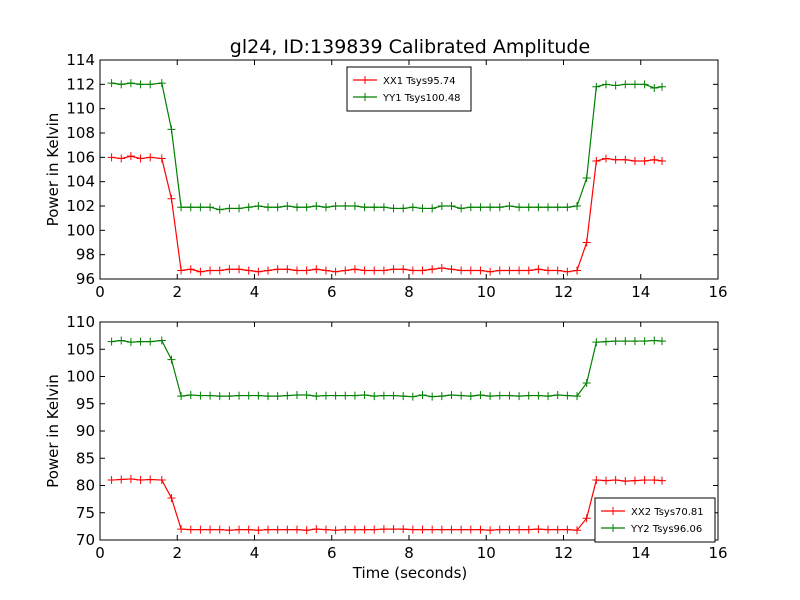  I want to click on chart-title: gl24, ID:139839 Calibrated Amplitude, so click(410, 47).